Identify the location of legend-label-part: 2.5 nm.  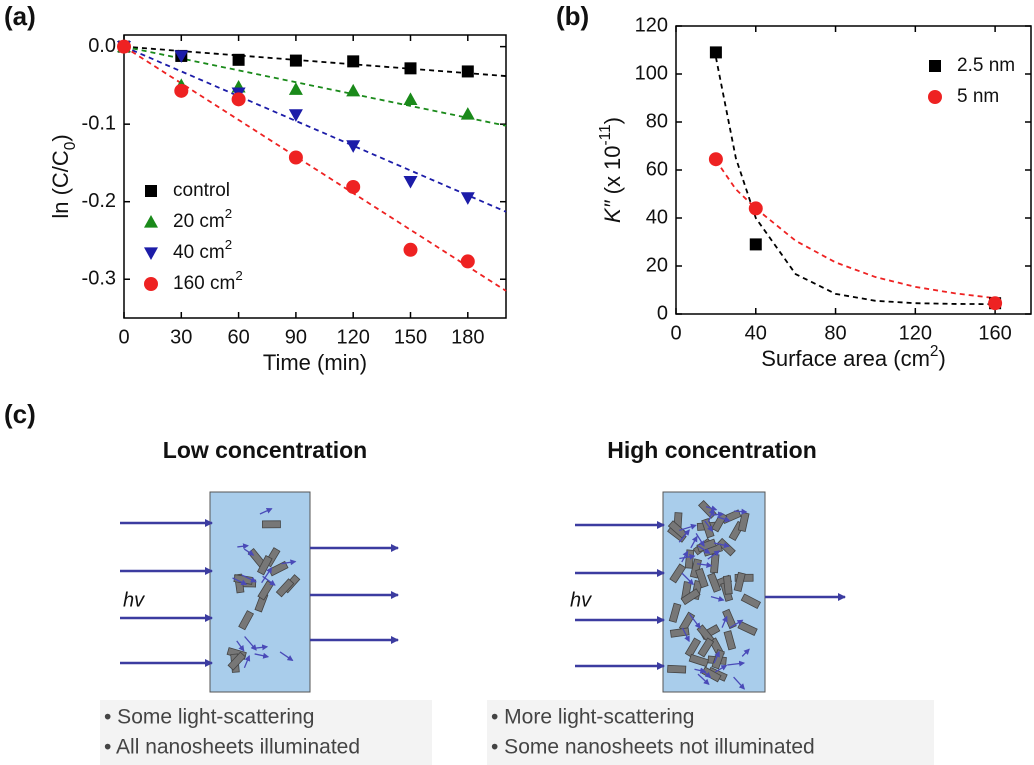
(986, 65).